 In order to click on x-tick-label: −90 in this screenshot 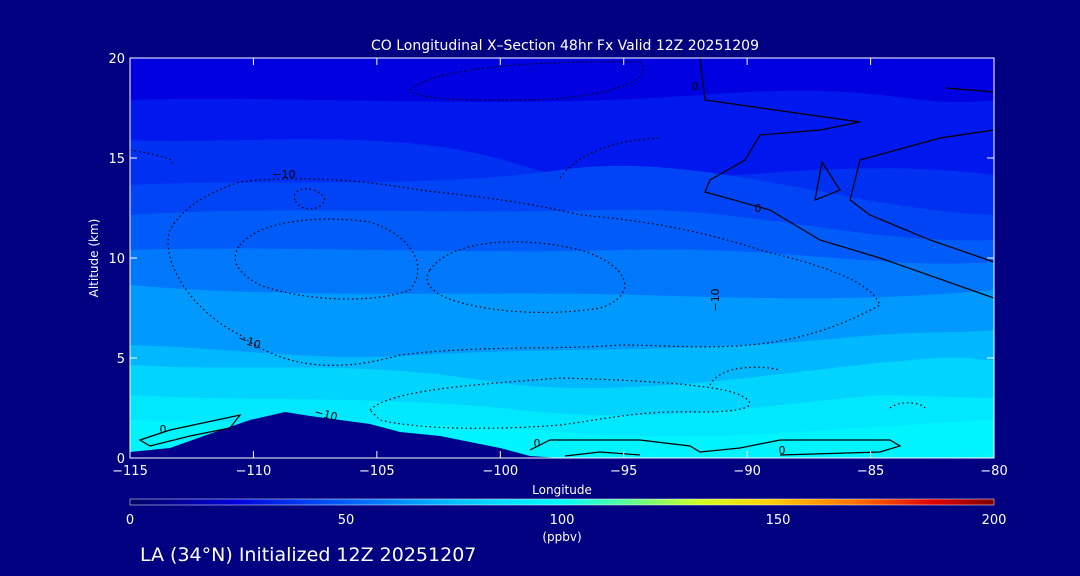, I will do `click(746, 471)`.